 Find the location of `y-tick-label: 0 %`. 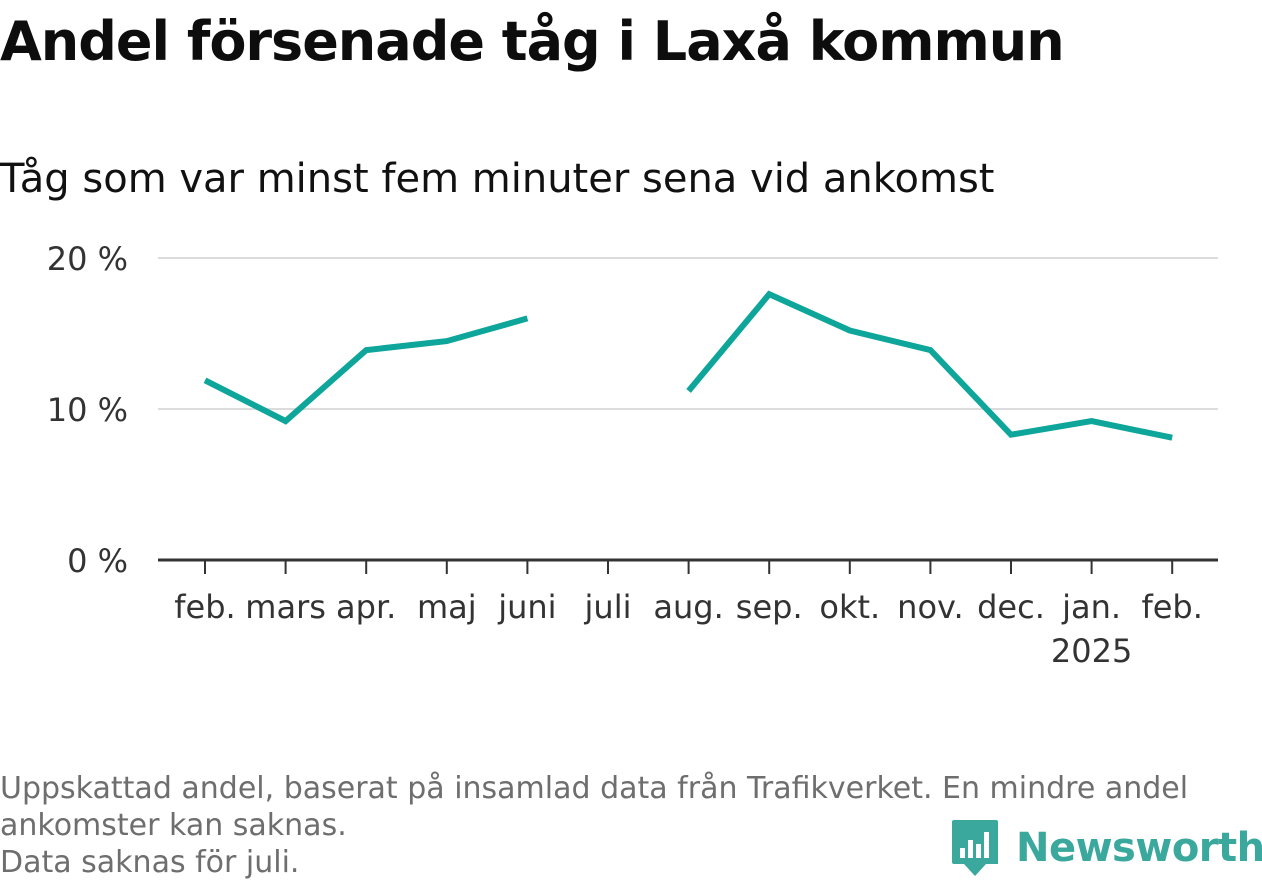

y-tick-label: 0 % is located at coordinates (97, 561).